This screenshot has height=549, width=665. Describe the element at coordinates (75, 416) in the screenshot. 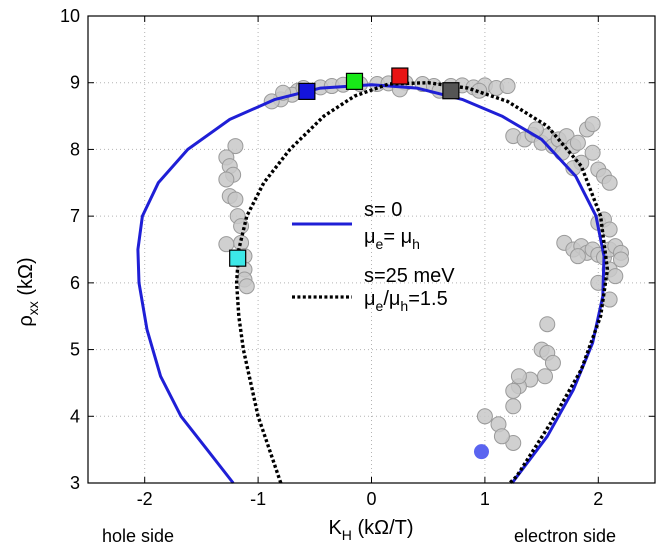

I see `y-tick-label: 4` at that location.